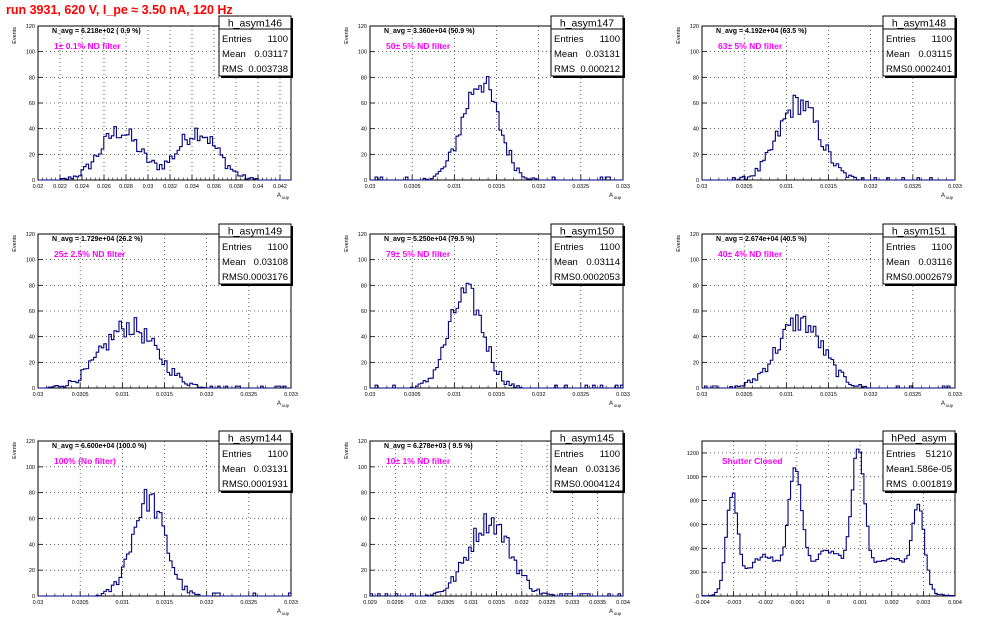 The width and height of the screenshot is (996, 622). Describe the element at coordinates (99, 446) in the screenshot. I see `navg-label: N_avg = 6.600e+04 (100.0 %)` at that location.